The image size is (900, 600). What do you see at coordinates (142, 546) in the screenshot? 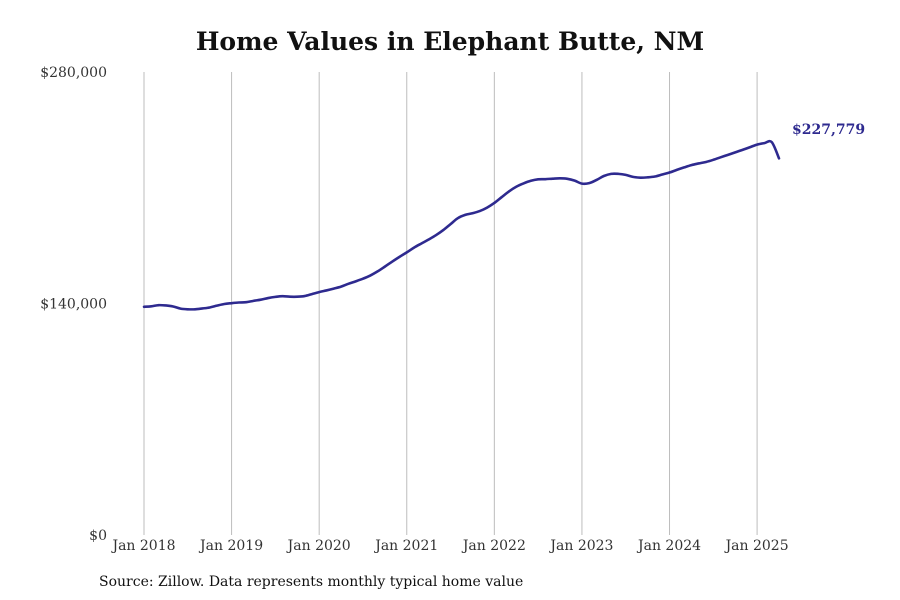
I see `x-tick-label: Jan 2018` at bounding box center [142, 546].